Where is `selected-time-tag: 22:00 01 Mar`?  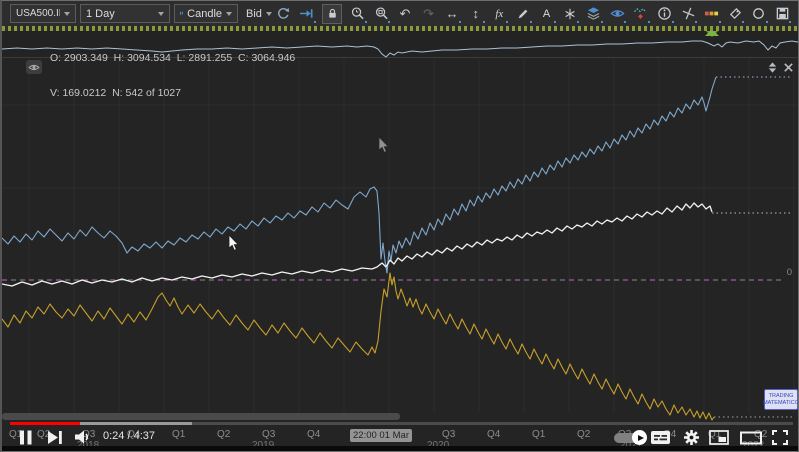 selected-time-tag: 22:00 01 Mar is located at coordinates (381, 435).